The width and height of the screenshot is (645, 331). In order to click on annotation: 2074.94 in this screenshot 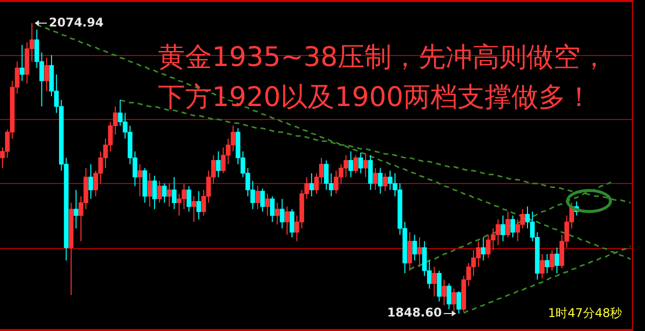, I will do `click(76, 22)`.